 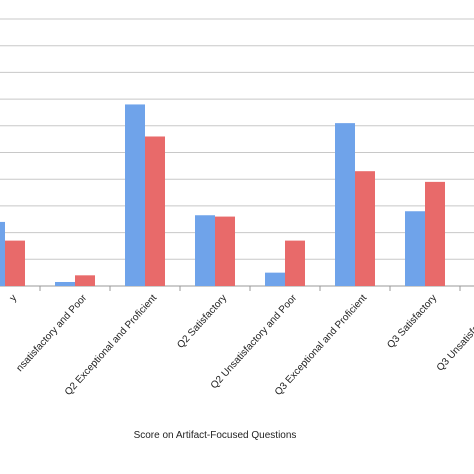 What do you see at coordinates (202, 322) in the screenshot?
I see `x-tick-label: Q2 Satisfactory` at bounding box center [202, 322].